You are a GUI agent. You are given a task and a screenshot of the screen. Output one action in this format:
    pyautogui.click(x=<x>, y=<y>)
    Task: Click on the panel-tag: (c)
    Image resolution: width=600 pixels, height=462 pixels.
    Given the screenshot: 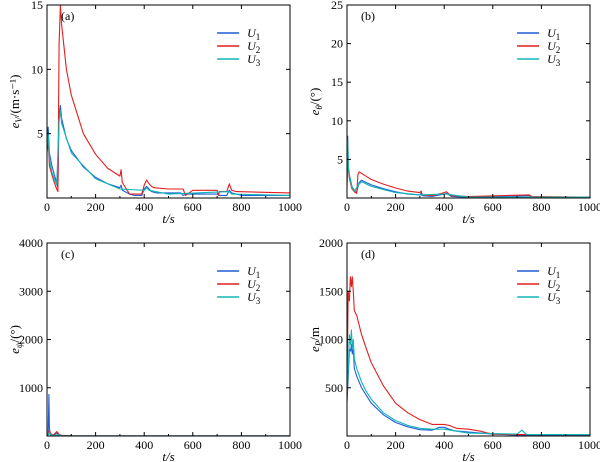 What is the action you would take?
    pyautogui.click(x=67, y=254)
    